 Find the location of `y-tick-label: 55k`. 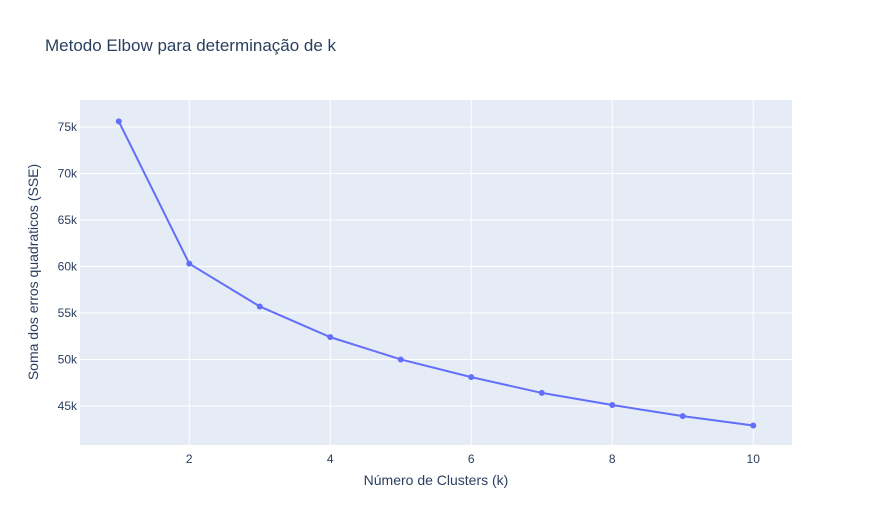

y-tick-label: 55k is located at coordinates (68, 313).